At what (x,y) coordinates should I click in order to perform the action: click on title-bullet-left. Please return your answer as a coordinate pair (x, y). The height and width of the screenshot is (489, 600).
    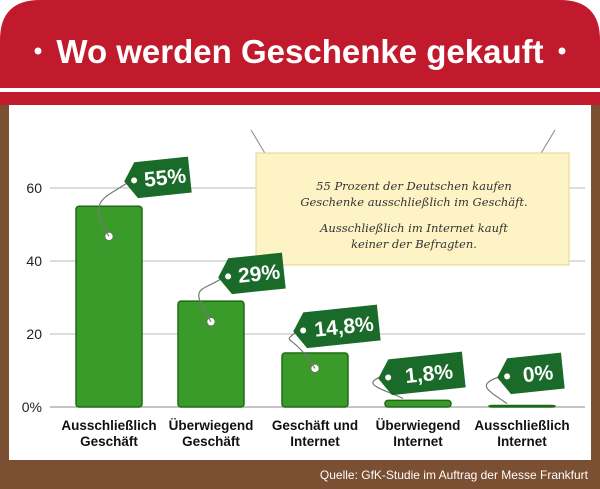
    Looking at the image, I should click on (38, 51).